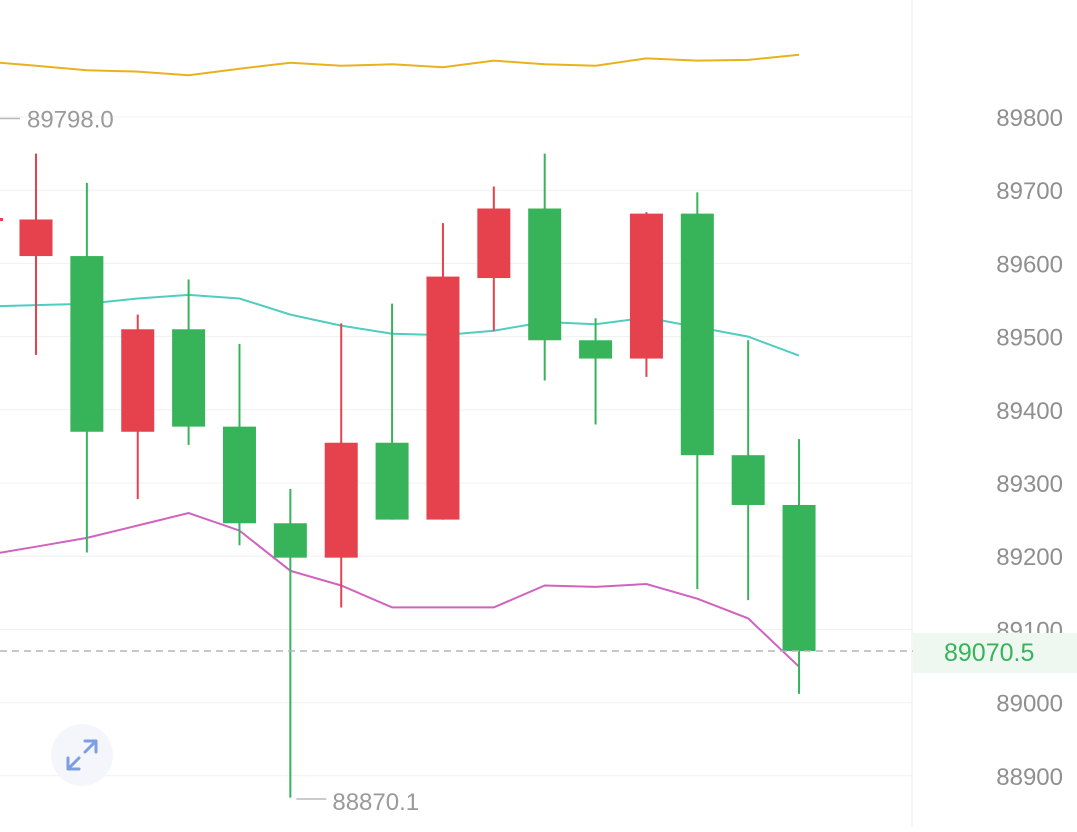 This screenshot has height=832, width=1077. What do you see at coordinates (1029, 118) in the screenshot?
I see `y-tick-label: 89800` at bounding box center [1029, 118].